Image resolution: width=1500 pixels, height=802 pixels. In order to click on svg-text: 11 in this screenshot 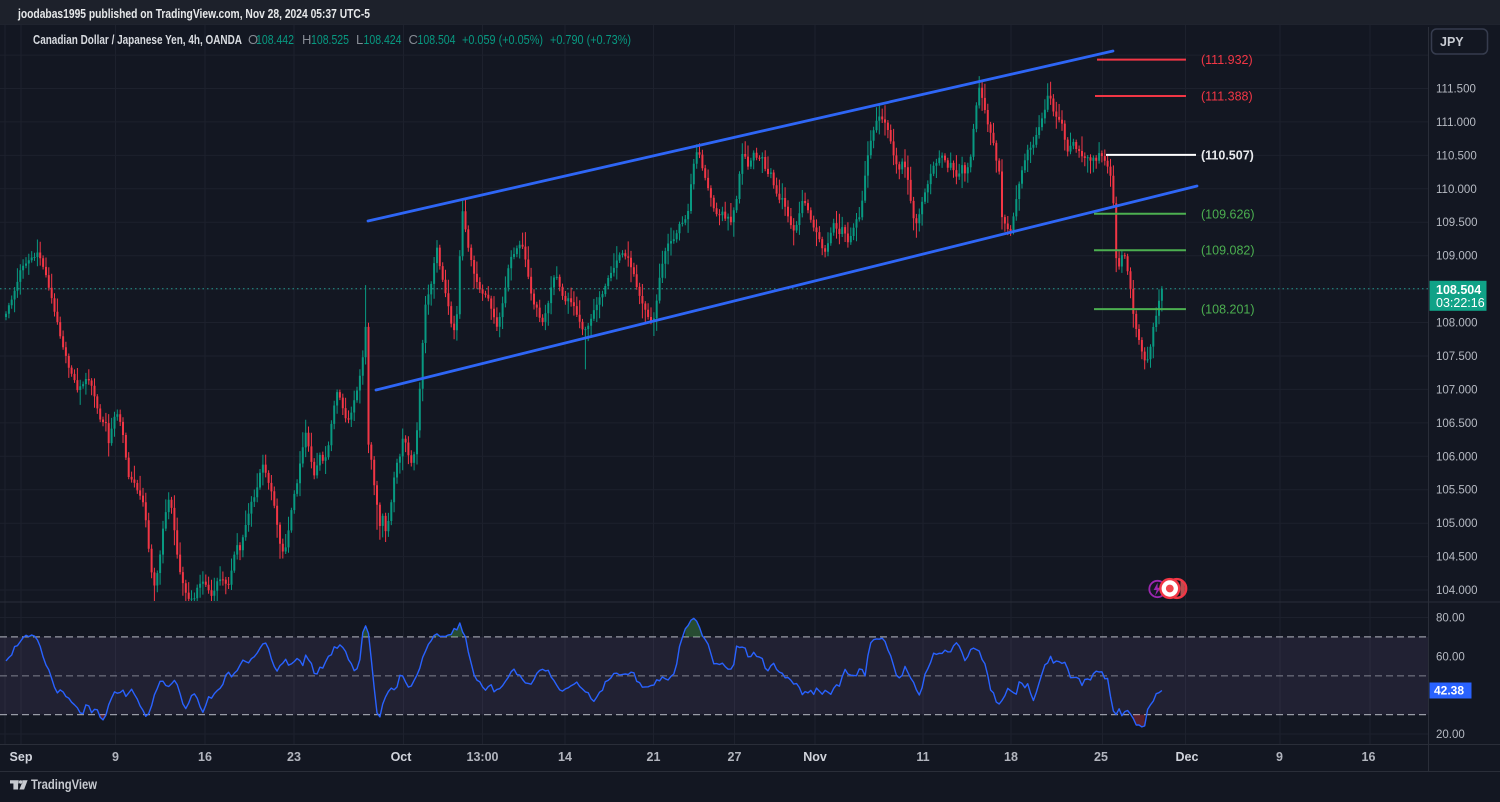, I will do `click(922, 757)`.